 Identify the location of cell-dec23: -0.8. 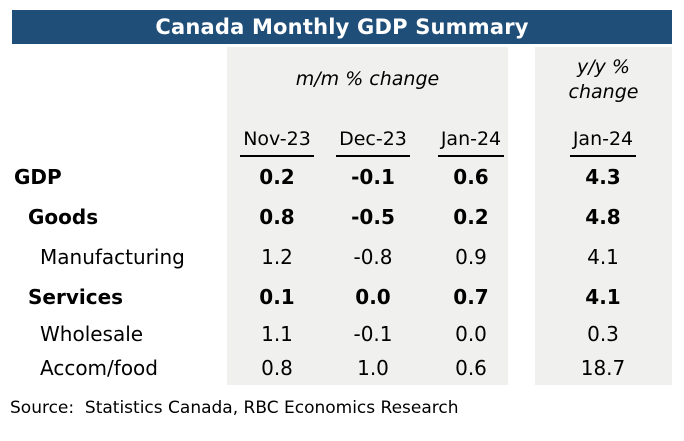
(373, 257).